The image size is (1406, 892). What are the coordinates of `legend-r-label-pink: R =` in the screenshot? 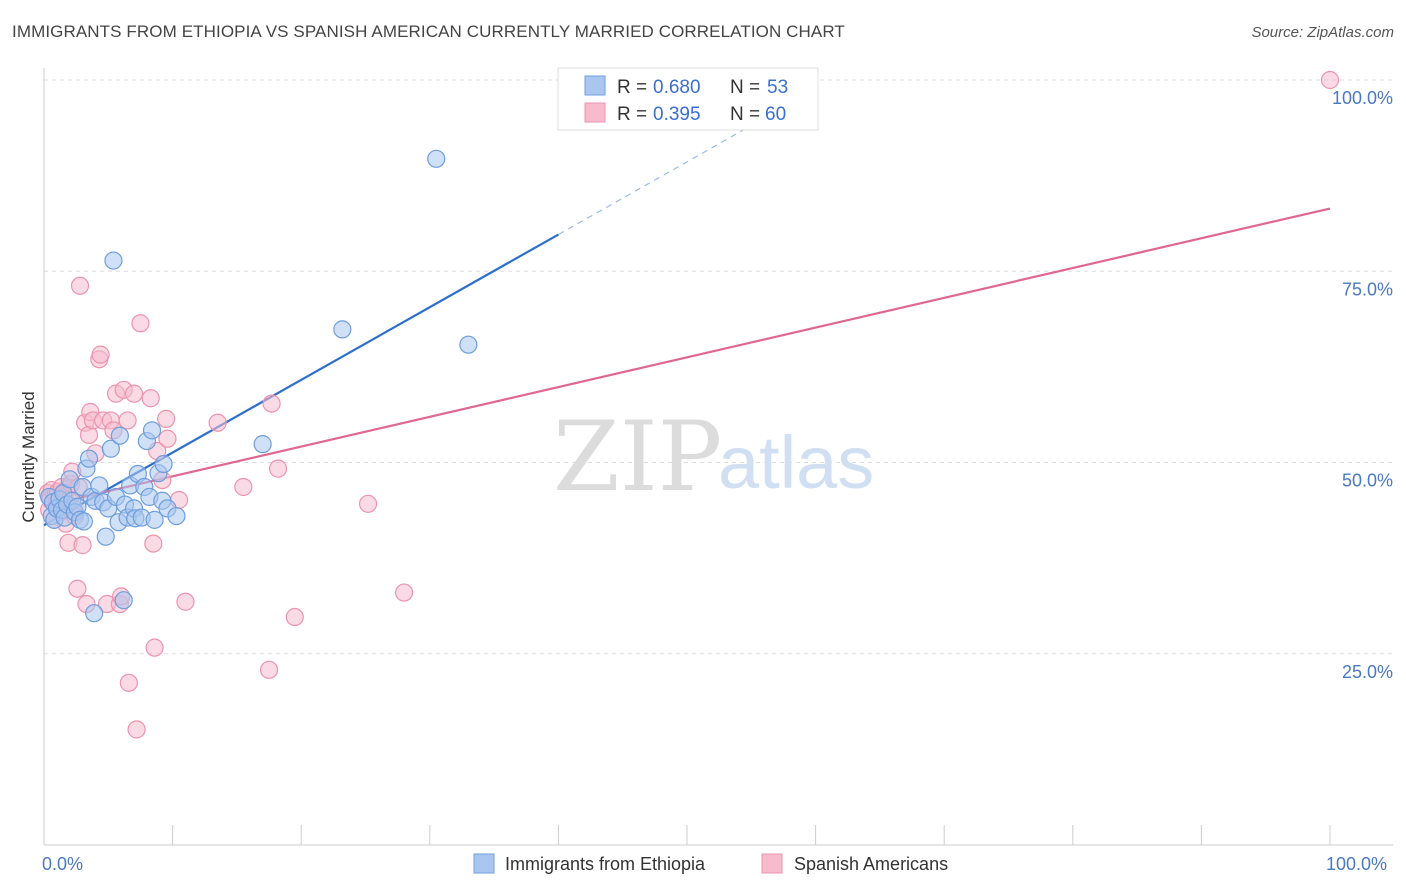 It's located at (632, 114).